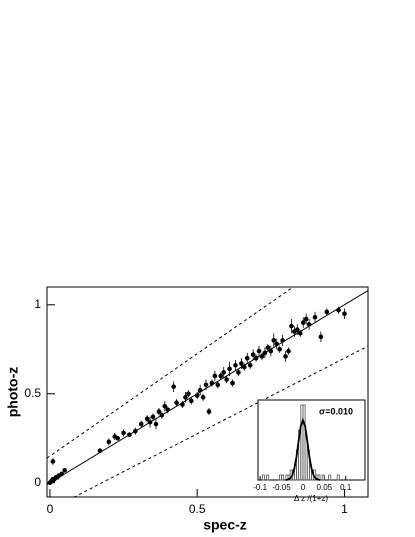 The image size is (415, 537). What do you see at coordinates (225, 525) in the screenshot?
I see `x-axis-title: spec-z` at bounding box center [225, 525].